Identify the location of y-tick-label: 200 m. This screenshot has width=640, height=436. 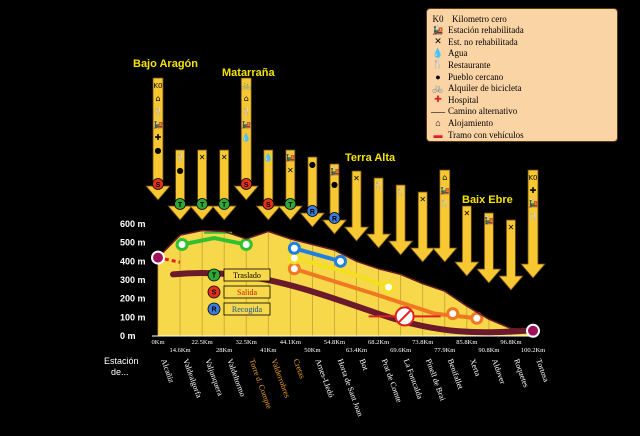
(133, 299).